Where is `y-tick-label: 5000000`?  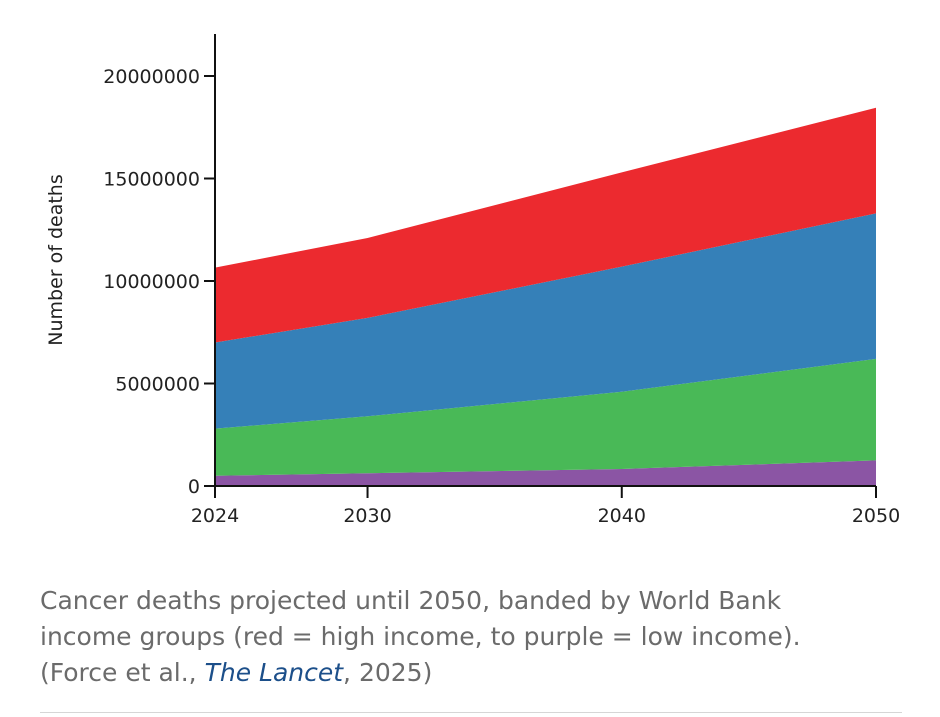 y-tick-label: 5000000 is located at coordinates (157, 385).